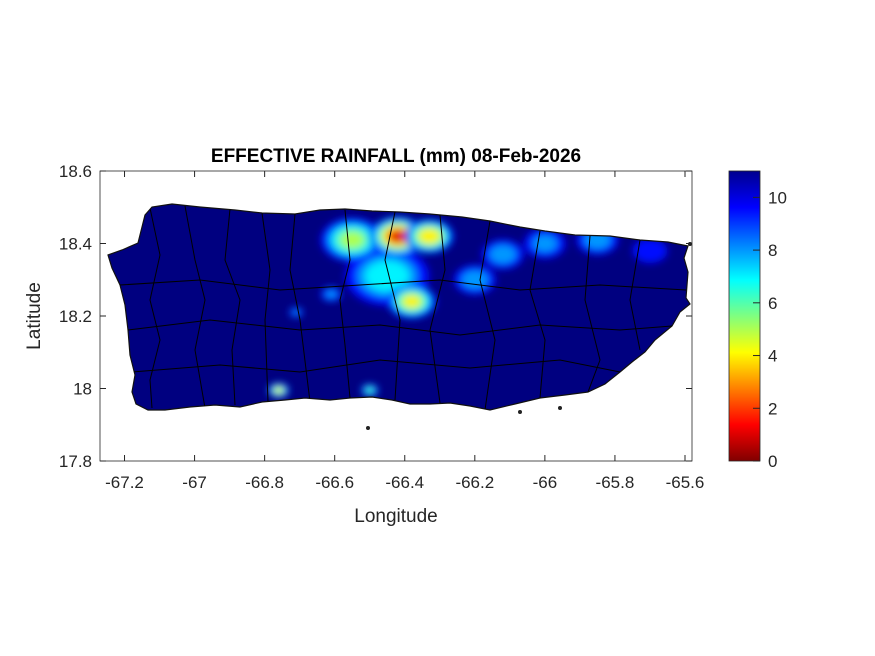 The width and height of the screenshot is (875, 656). I want to click on y-tick-label: 17.8, so click(75, 461).